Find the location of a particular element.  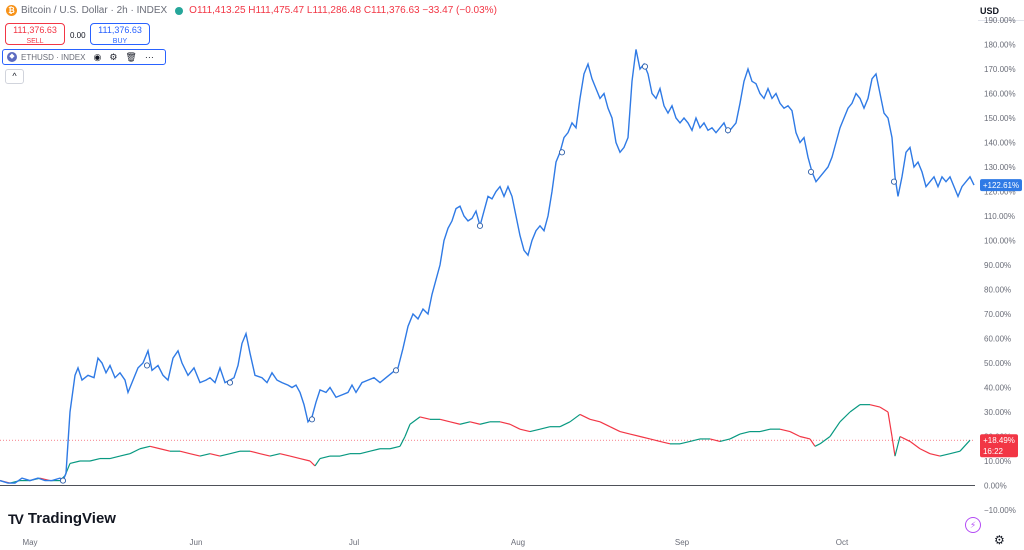

ohlc-change: −33.47 (−0.03%) is located at coordinates (459, 10).